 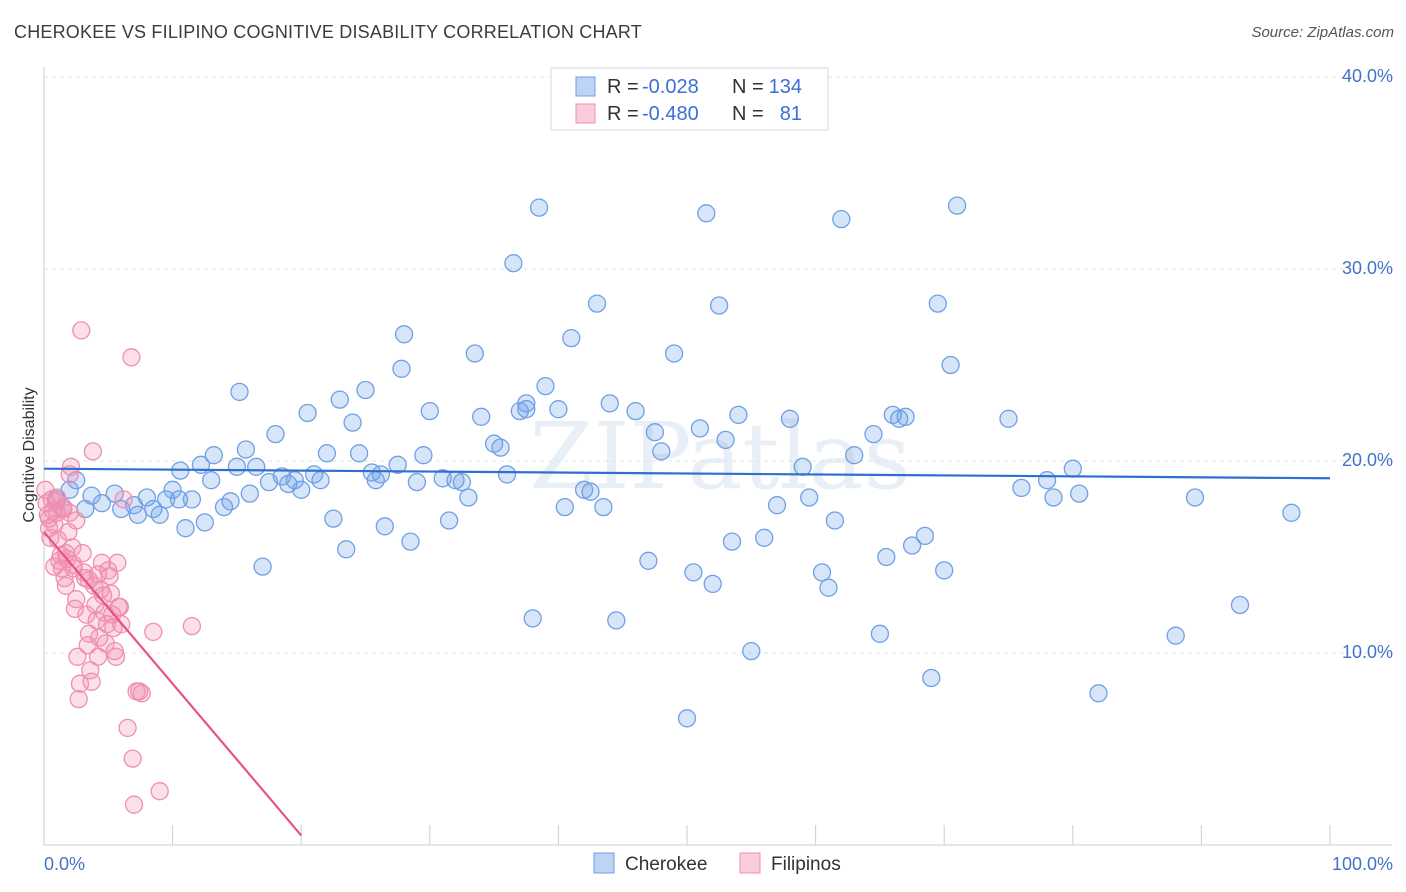 What do you see at coordinates (785, 87) in the screenshot?
I see `legend-n-value: 134` at bounding box center [785, 87].